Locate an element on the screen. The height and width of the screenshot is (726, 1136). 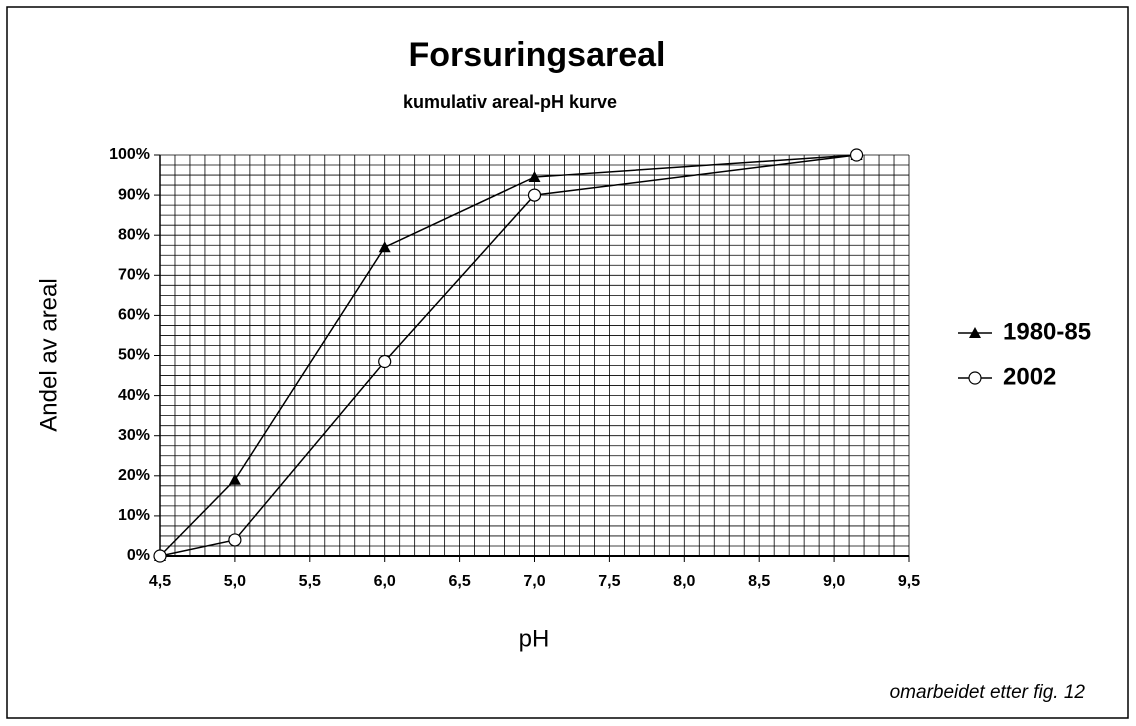
annotation: omarbeidet etter fig. 12 is located at coordinates (988, 692).